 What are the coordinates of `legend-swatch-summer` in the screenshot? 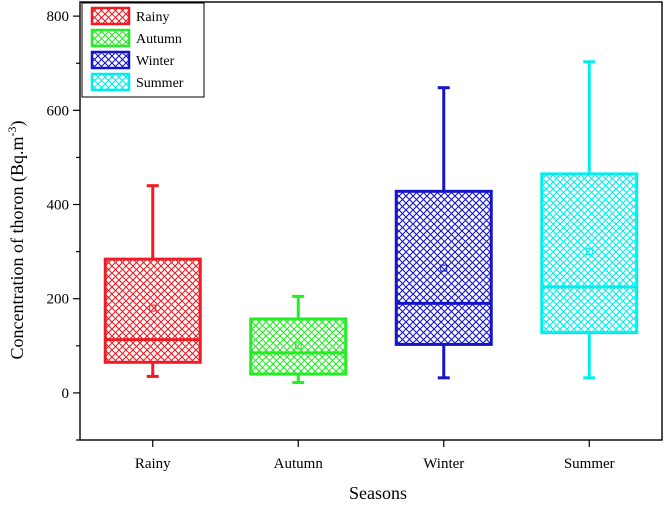 It's located at (110, 82).